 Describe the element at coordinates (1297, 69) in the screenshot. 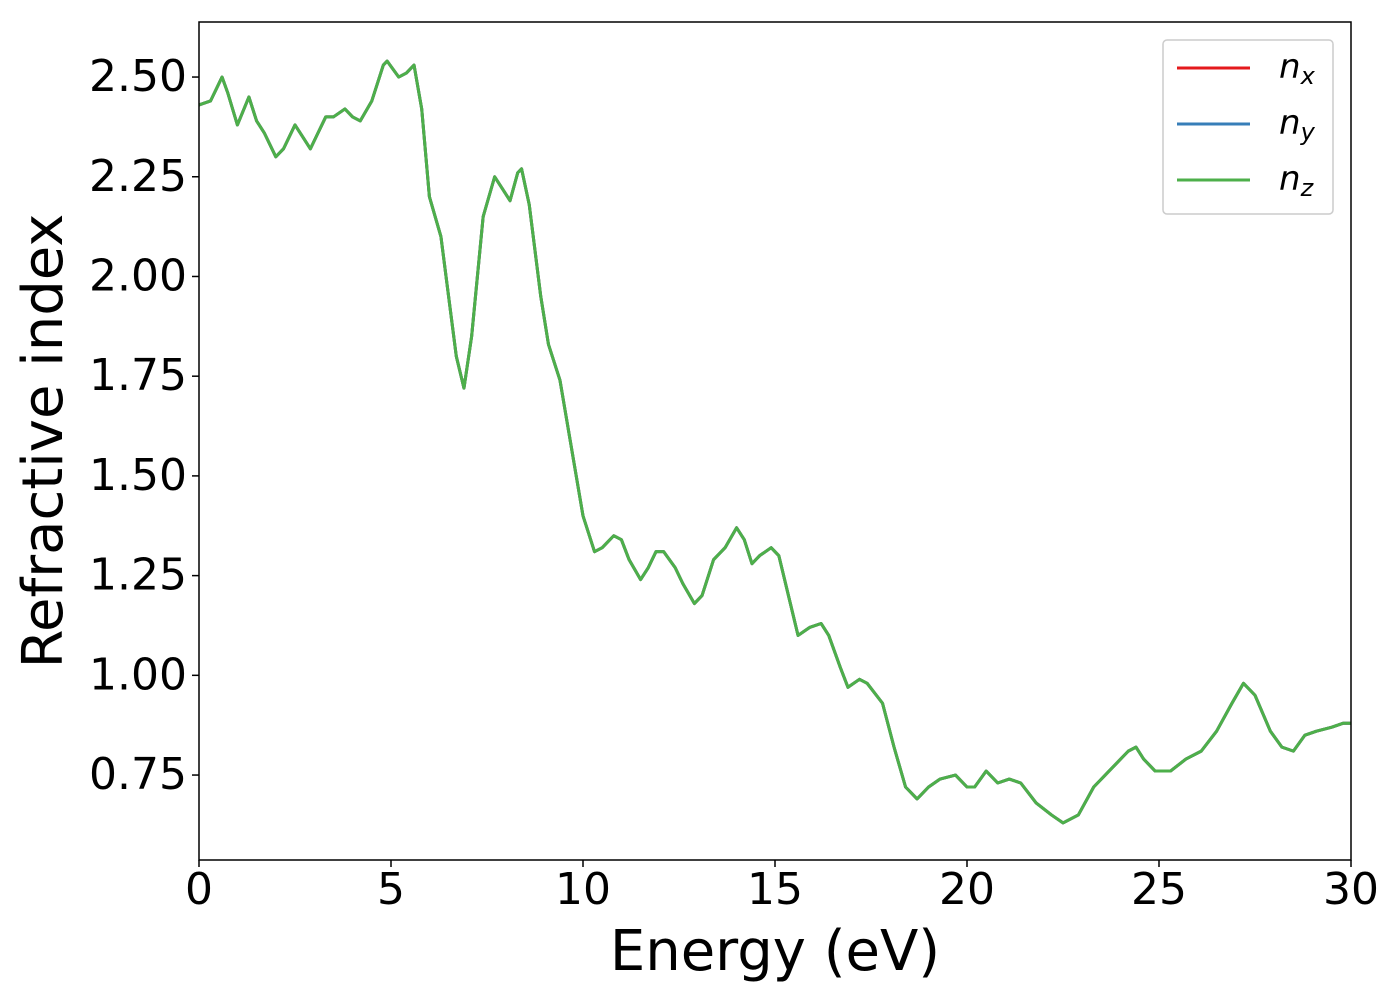

I see `legend-label: nx` at that location.